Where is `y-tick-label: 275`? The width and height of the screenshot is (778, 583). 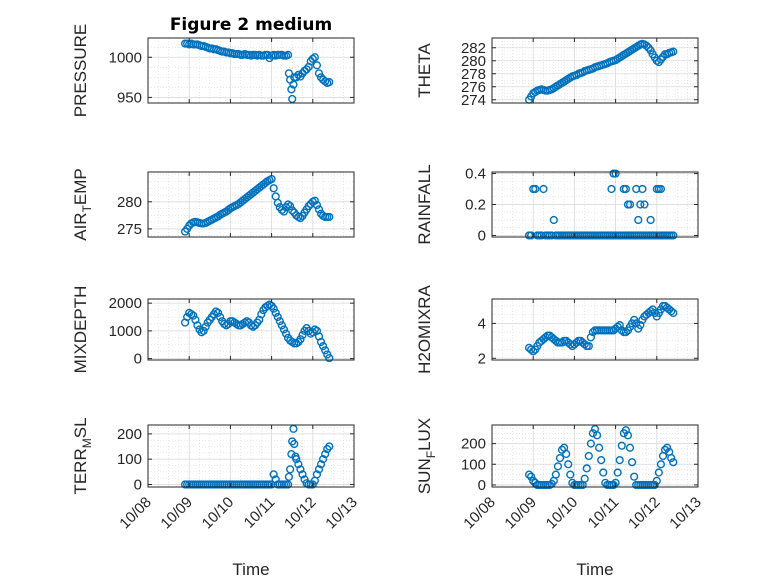
y-tick-label: 275 is located at coordinates (129, 229).